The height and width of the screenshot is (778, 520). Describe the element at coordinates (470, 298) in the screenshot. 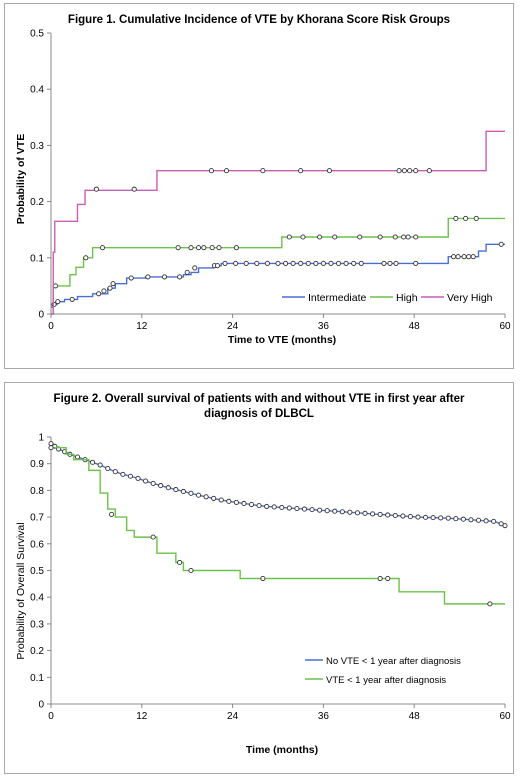

I see `legend-label-very-high: Very High` at that location.